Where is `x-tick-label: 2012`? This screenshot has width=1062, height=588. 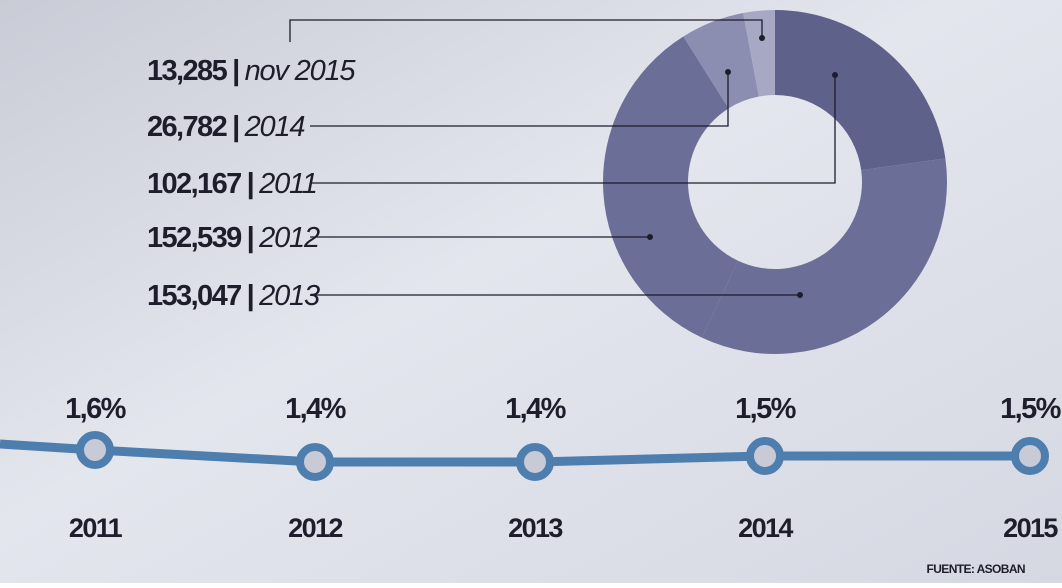
x-tick-label: 2012 is located at coordinates (315, 528).